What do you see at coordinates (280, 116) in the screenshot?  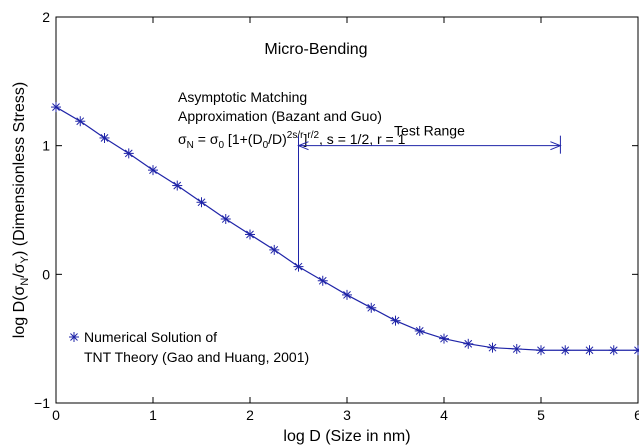 I see `line-annotation-line-2: Approximation (Bazant and Guo)` at bounding box center [280, 116].